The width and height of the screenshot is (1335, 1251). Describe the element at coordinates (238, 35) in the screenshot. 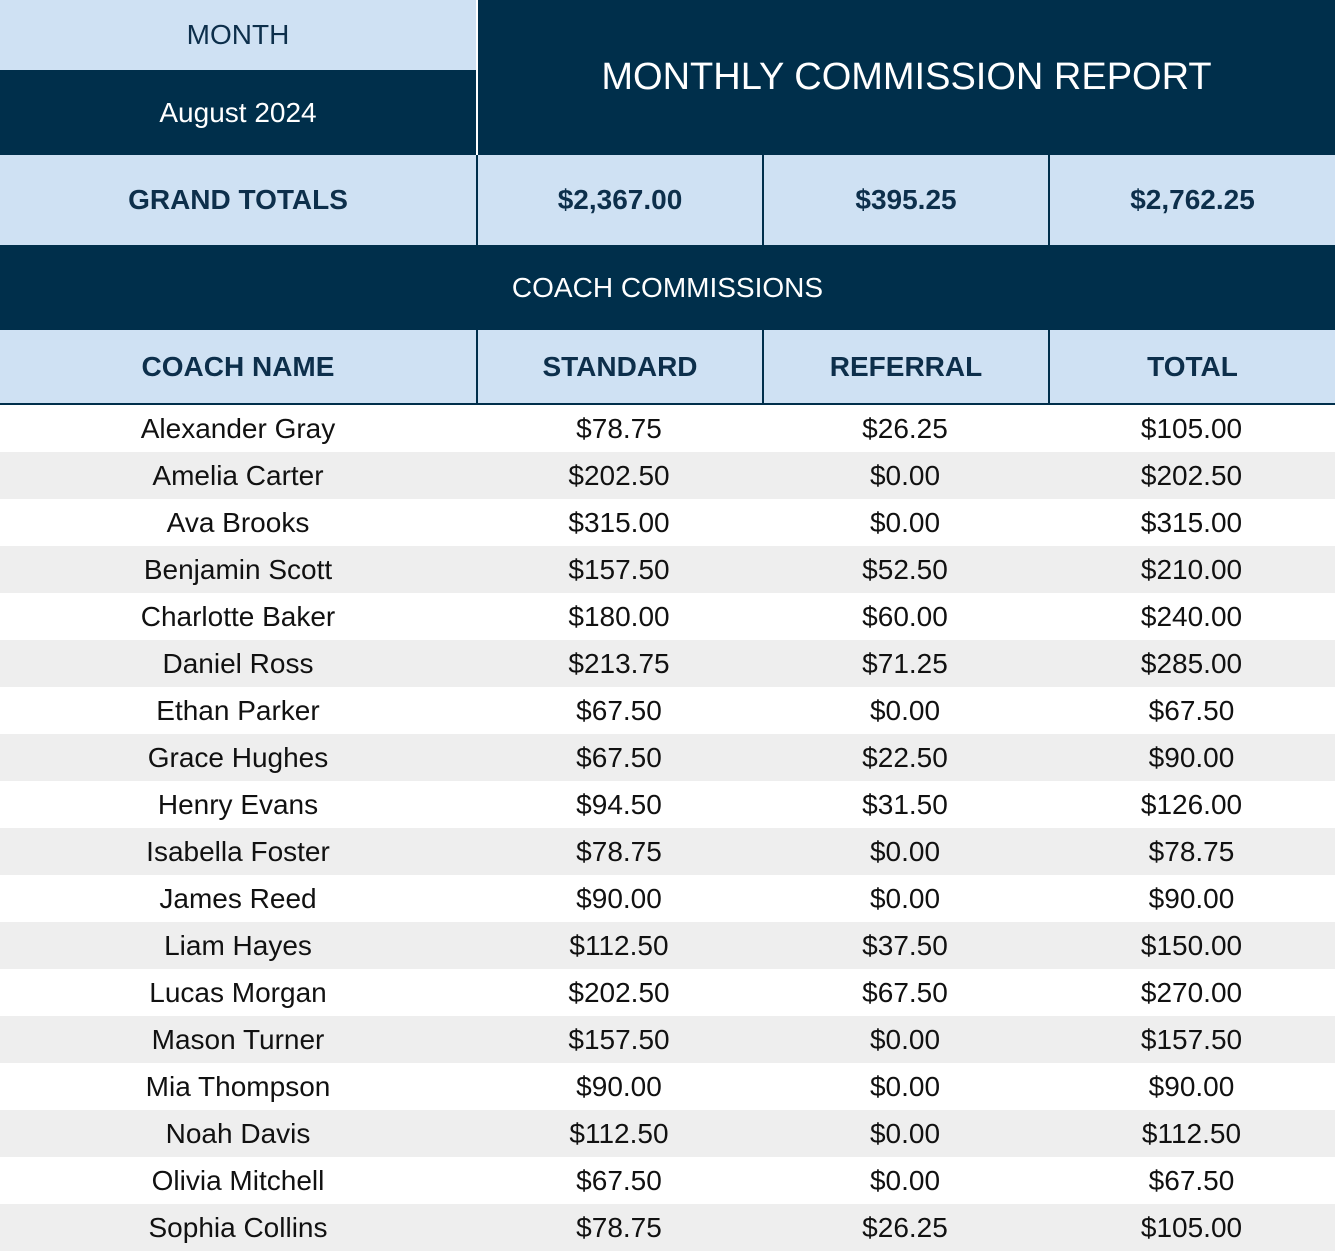

I see `month-label: MONTH` at that location.